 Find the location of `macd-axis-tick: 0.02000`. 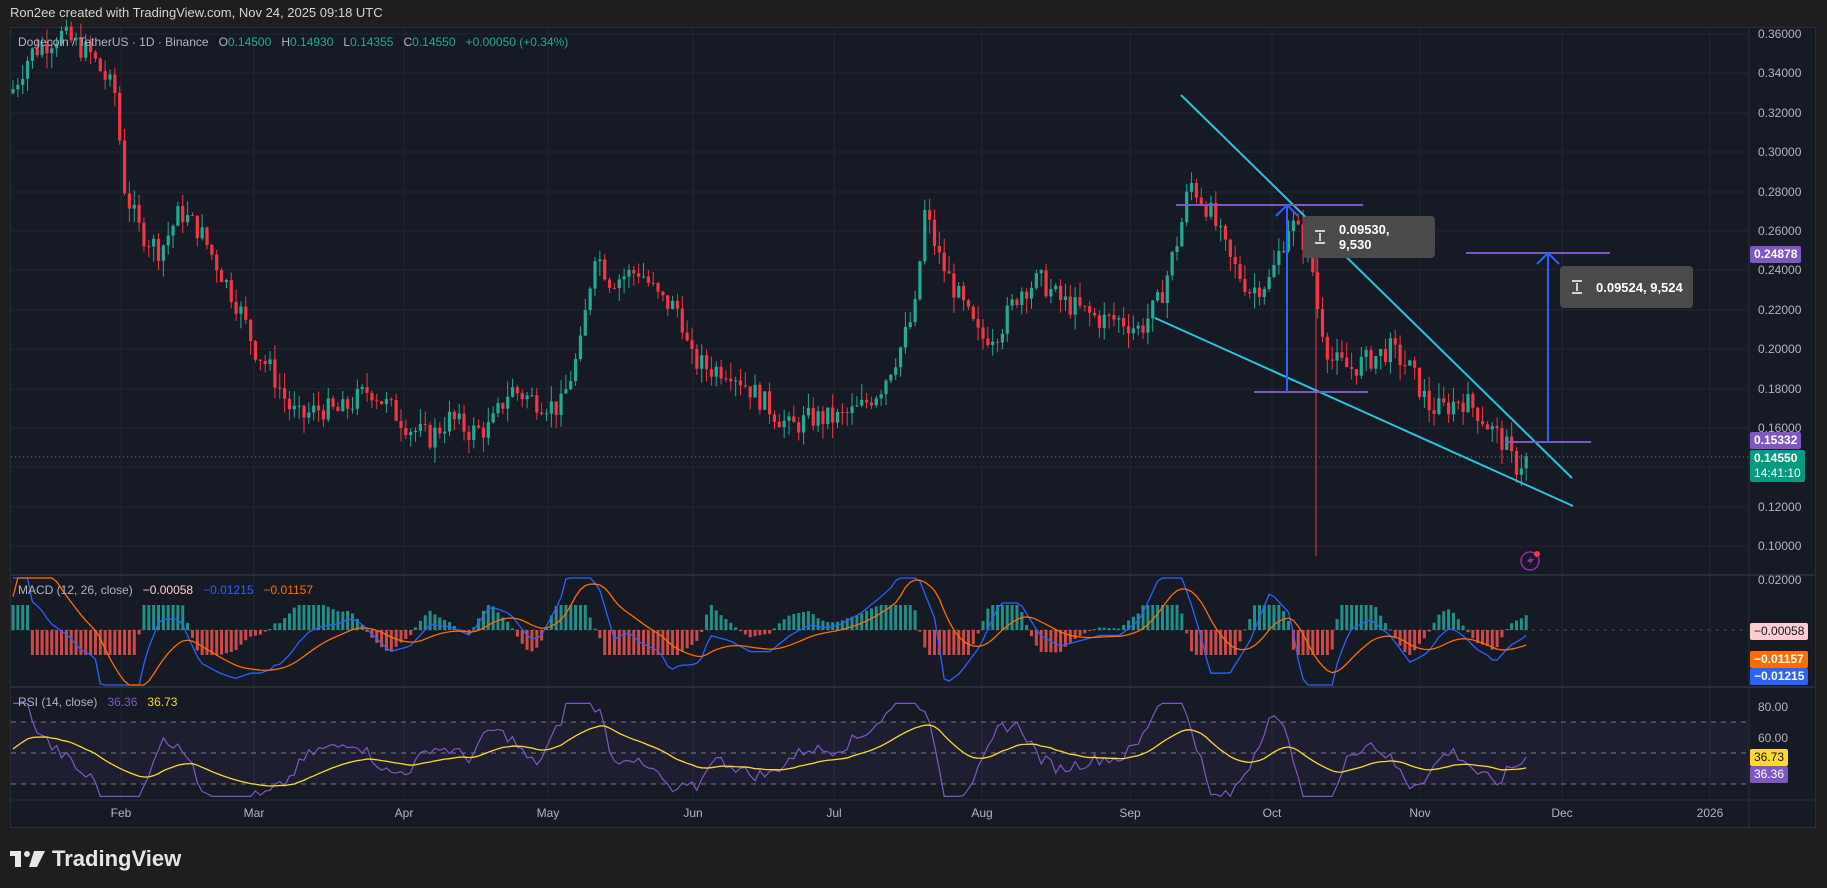

macd-axis-tick: 0.02000 is located at coordinates (1780, 580).